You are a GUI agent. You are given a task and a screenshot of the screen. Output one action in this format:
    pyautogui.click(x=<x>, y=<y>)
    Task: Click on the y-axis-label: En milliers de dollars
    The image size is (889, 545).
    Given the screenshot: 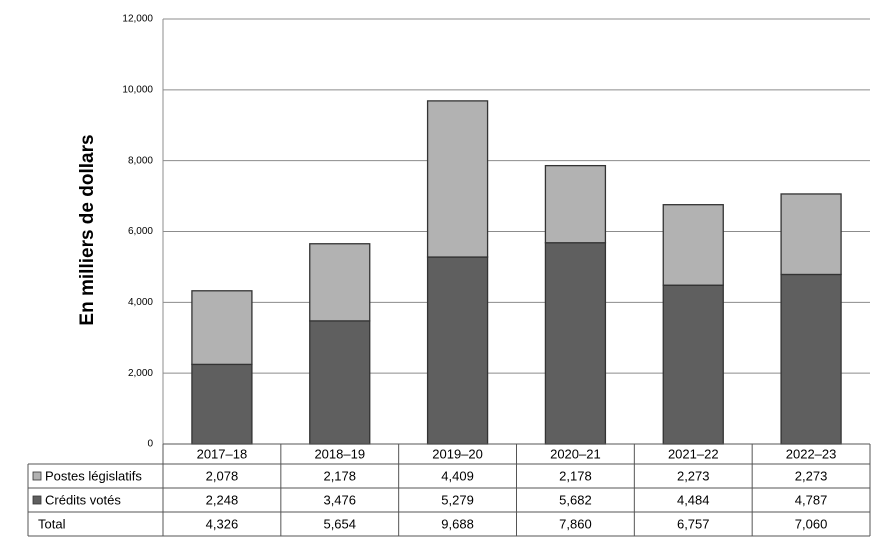 What is the action you would take?
    pyautogui.click(x=87, y=229)
    